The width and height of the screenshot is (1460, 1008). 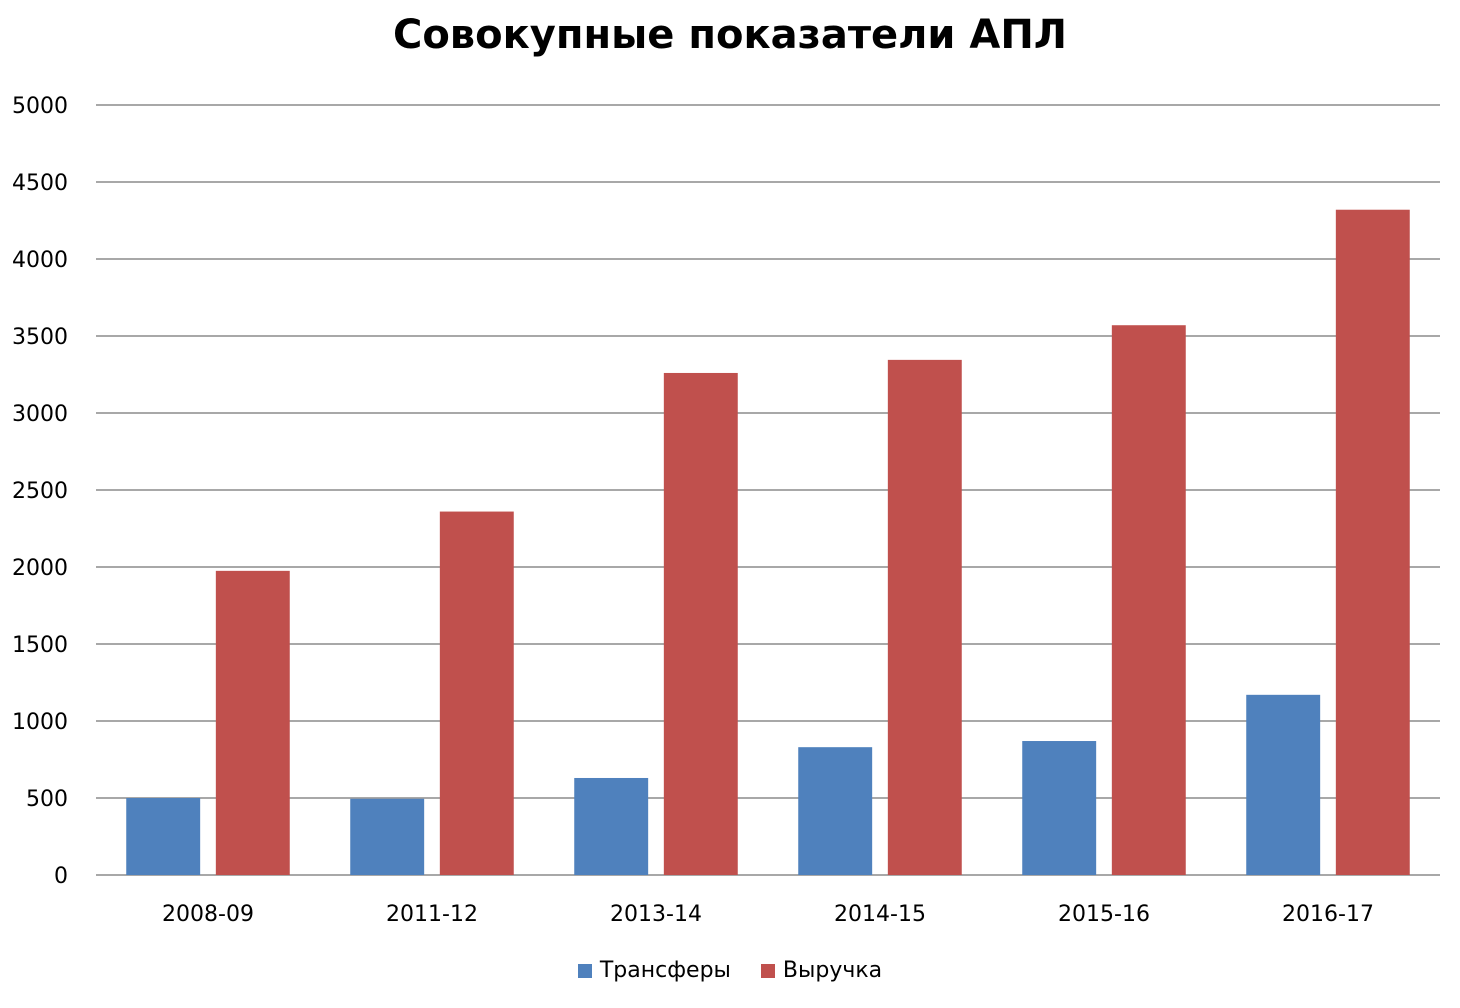 What do you see at coordinates (767, 970) in the screenshot?
I see `legend-swatch-revenue` at bounding box center [767, 970].